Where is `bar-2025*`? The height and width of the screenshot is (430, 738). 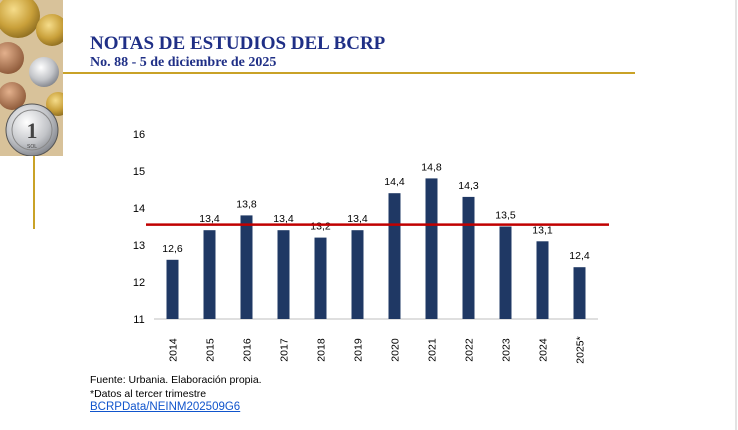
bar-2025* is located at coordinates (579, 293).